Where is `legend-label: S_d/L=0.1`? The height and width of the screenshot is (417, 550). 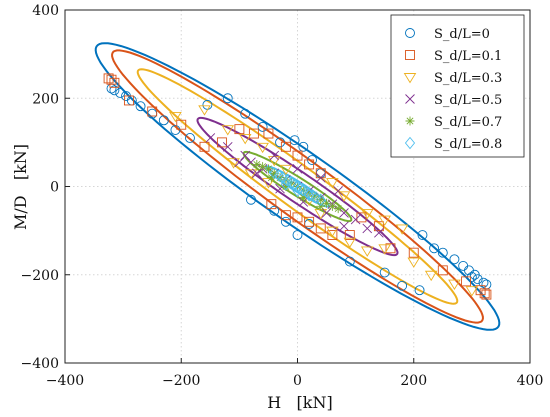 legend-label: S_d/L=0.1 is located at coordinates (468, 56).